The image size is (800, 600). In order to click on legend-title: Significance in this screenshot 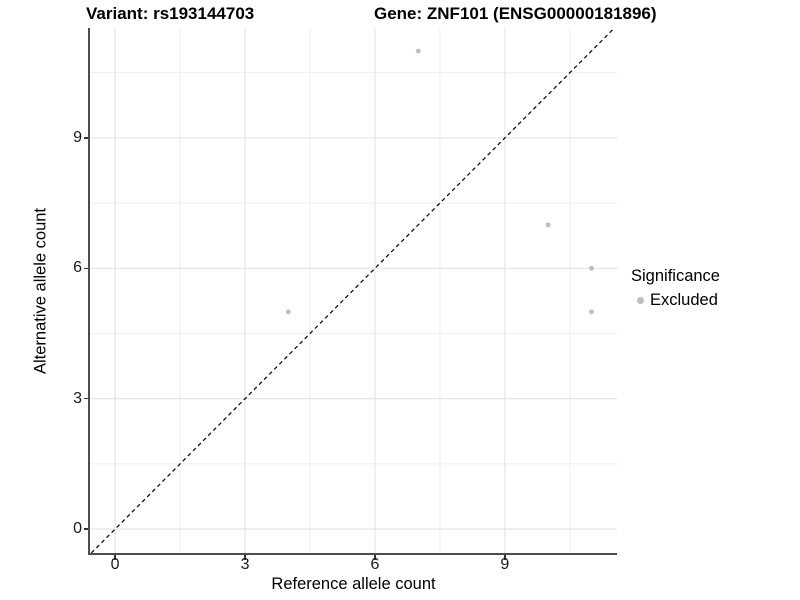, I will do `click(675, 276)`.